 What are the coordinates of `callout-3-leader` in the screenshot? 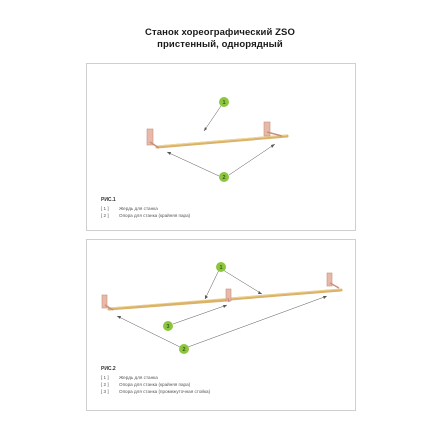 It's located at (200, 314).